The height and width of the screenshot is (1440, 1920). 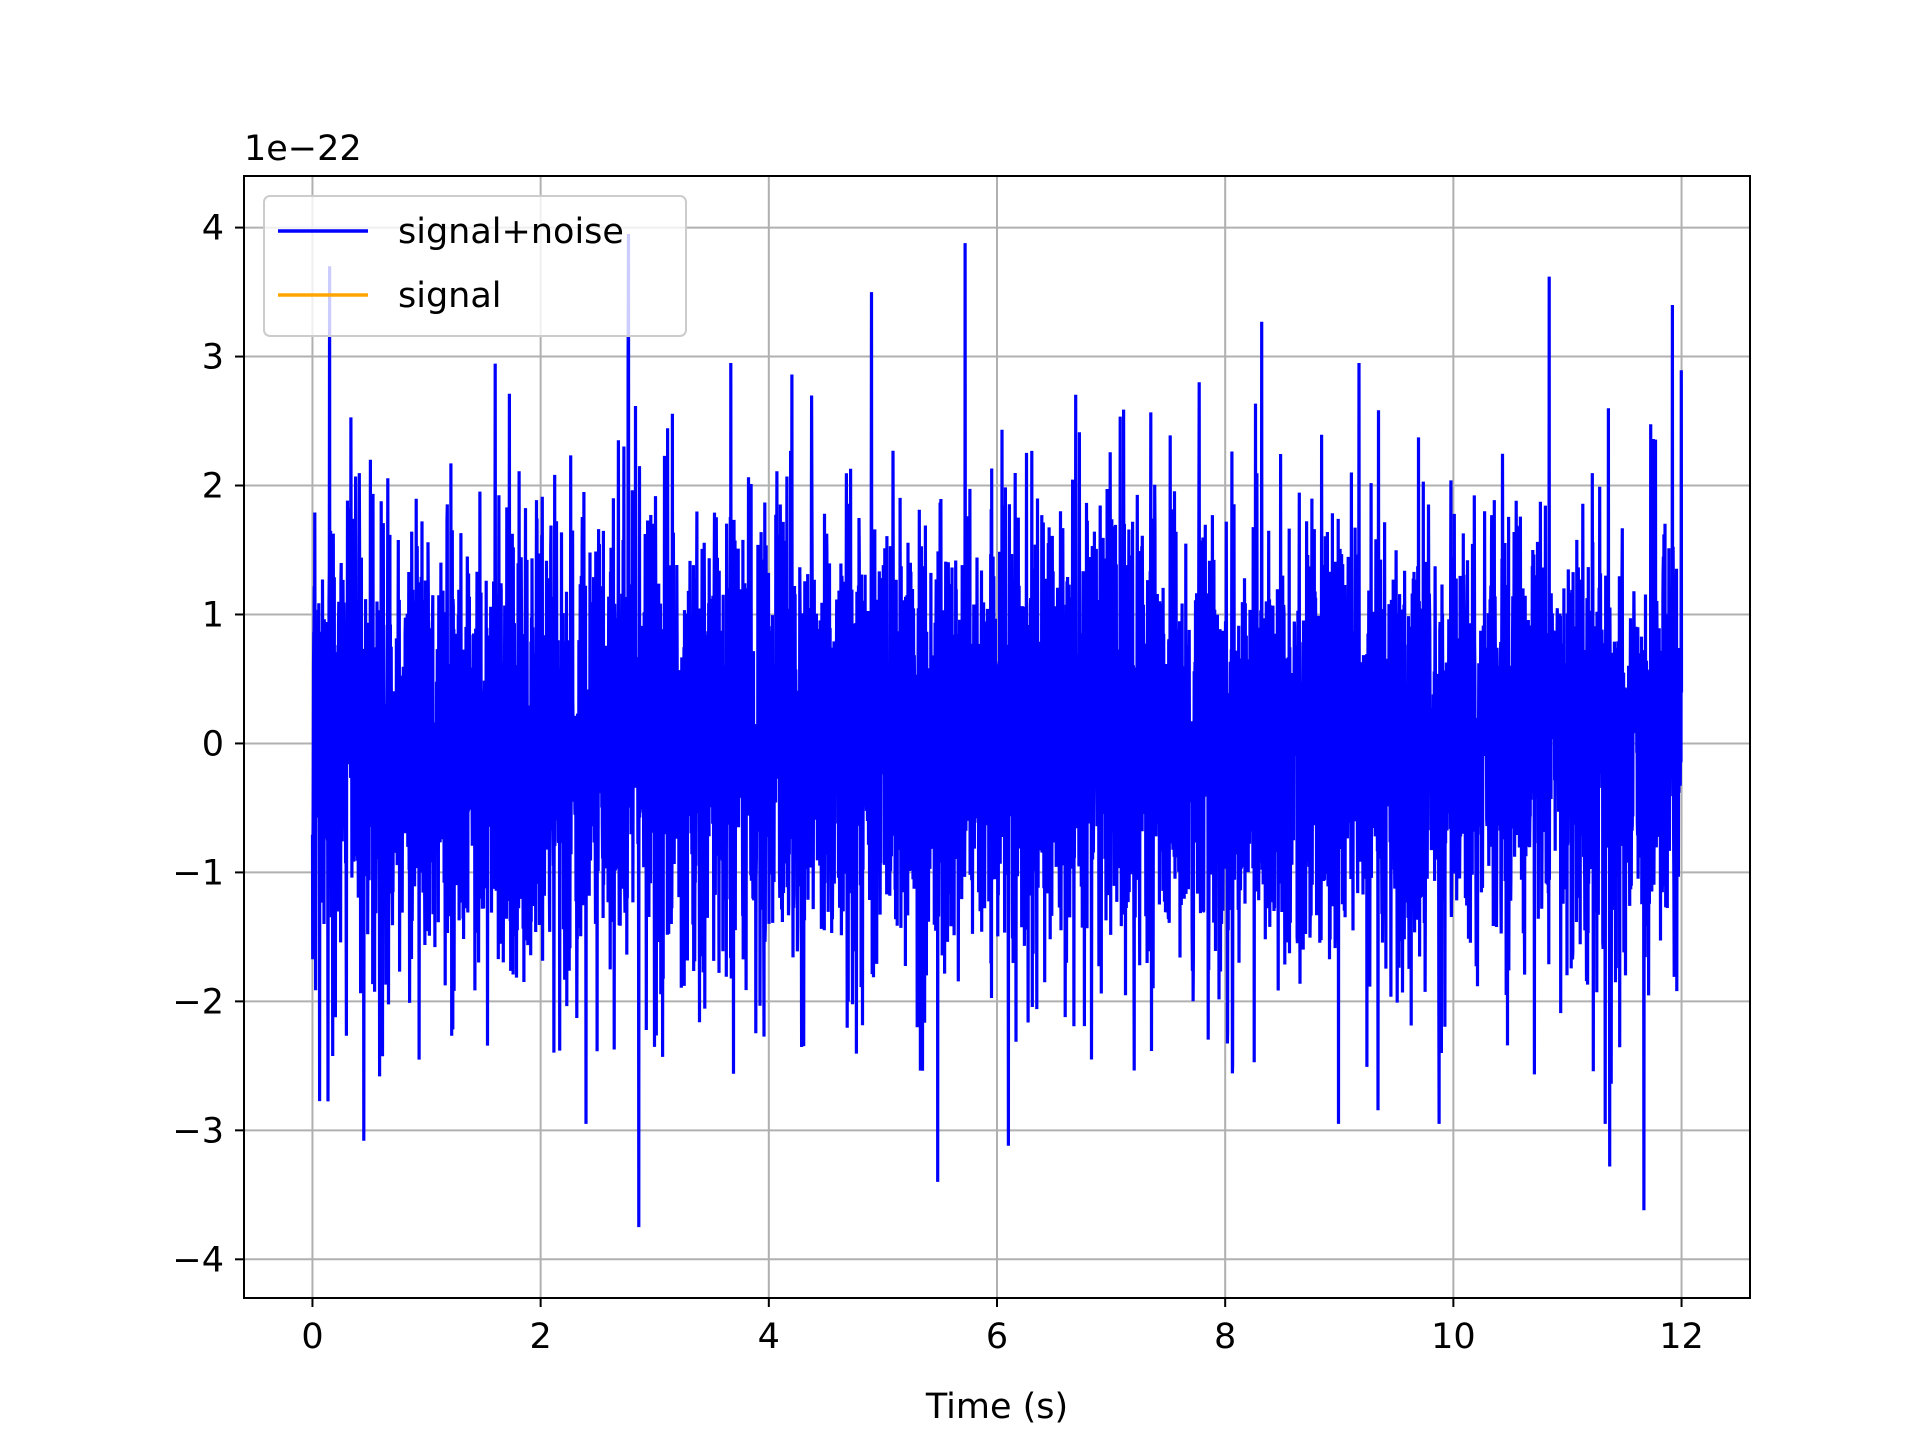 What do you see at coordinates (312, 1337) in the screenshot?
I see `x-tick-label: 0` at bounding box center [312, 1337].